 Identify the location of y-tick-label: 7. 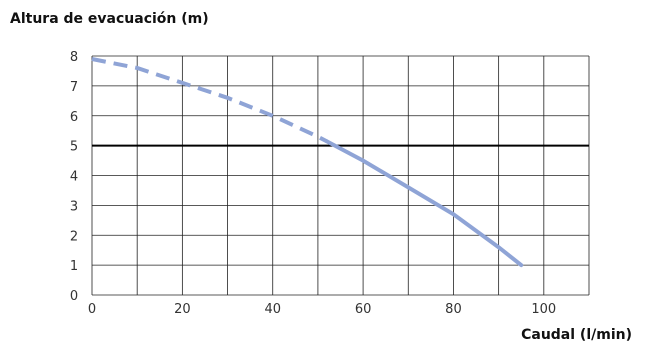
(74, 87).